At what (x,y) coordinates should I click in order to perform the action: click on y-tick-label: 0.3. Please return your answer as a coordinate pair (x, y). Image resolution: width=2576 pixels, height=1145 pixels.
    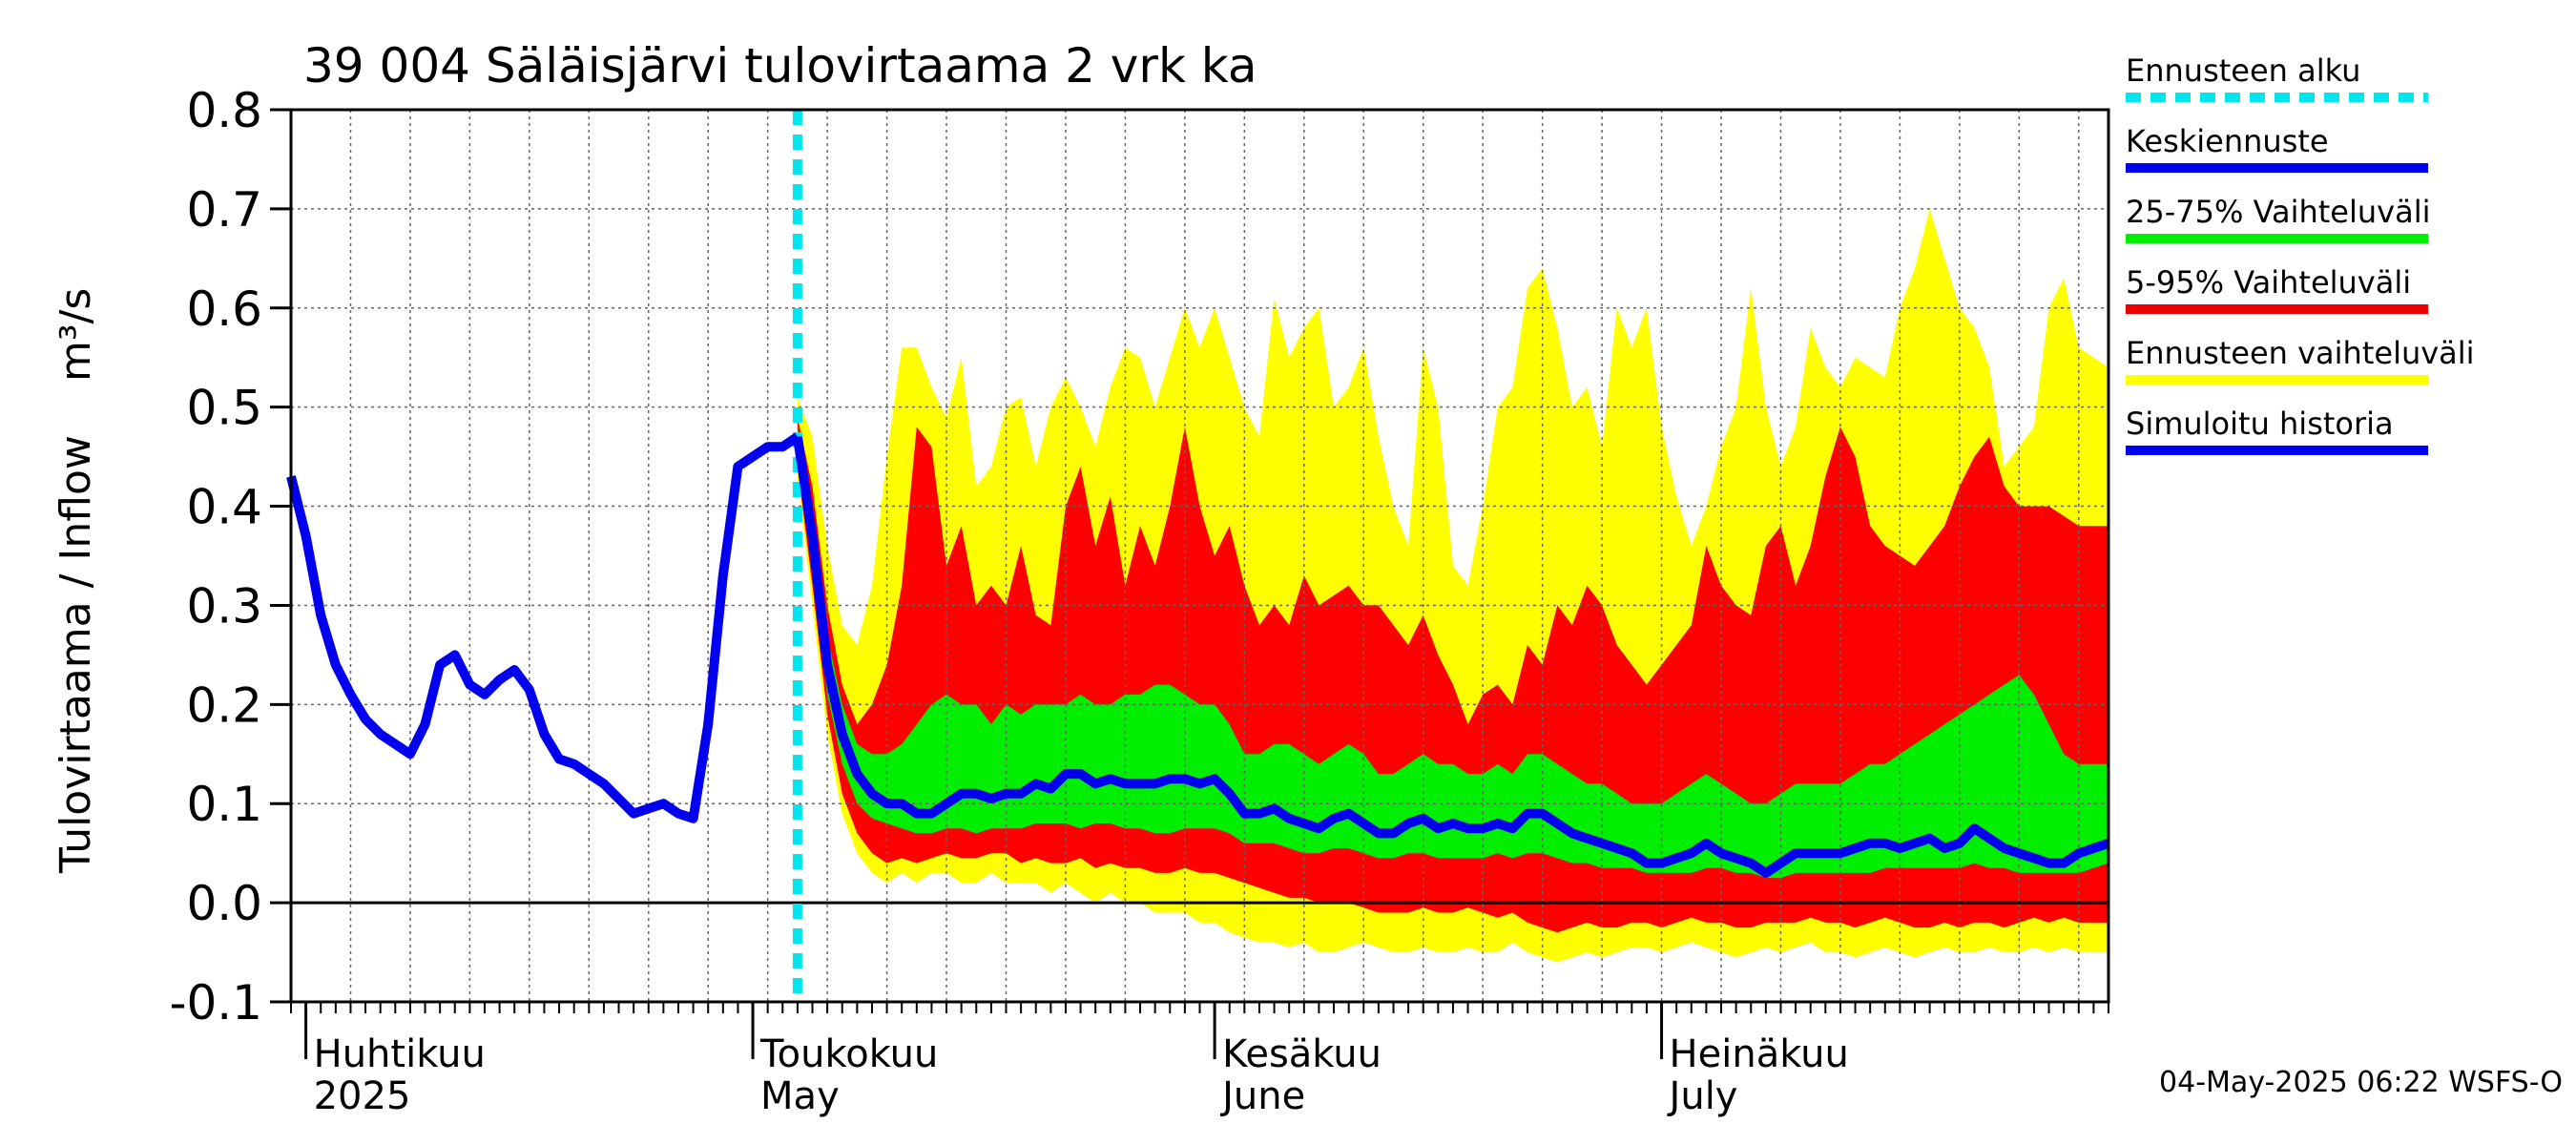
    Looking at the image, I should click on (224, 606).